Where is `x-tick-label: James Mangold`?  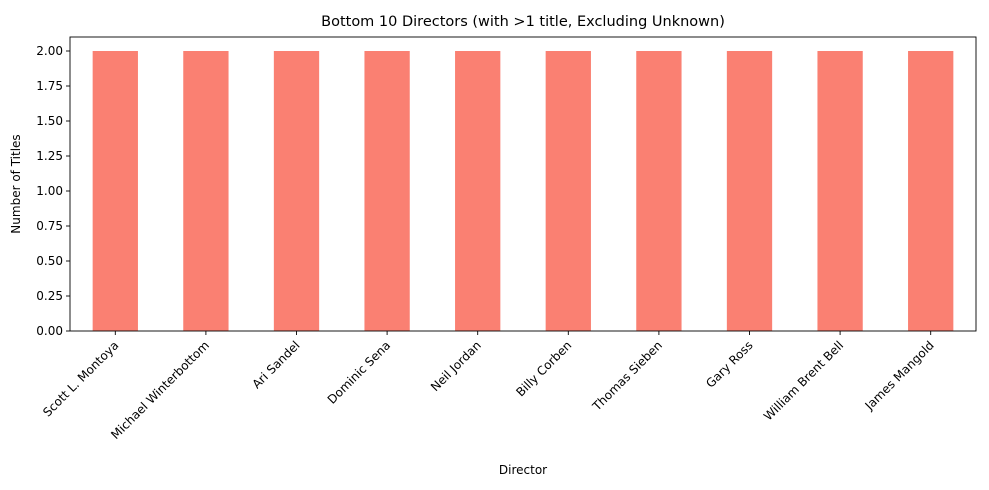
x-tick-label: James Mangold is located at coordinates (899, 375).